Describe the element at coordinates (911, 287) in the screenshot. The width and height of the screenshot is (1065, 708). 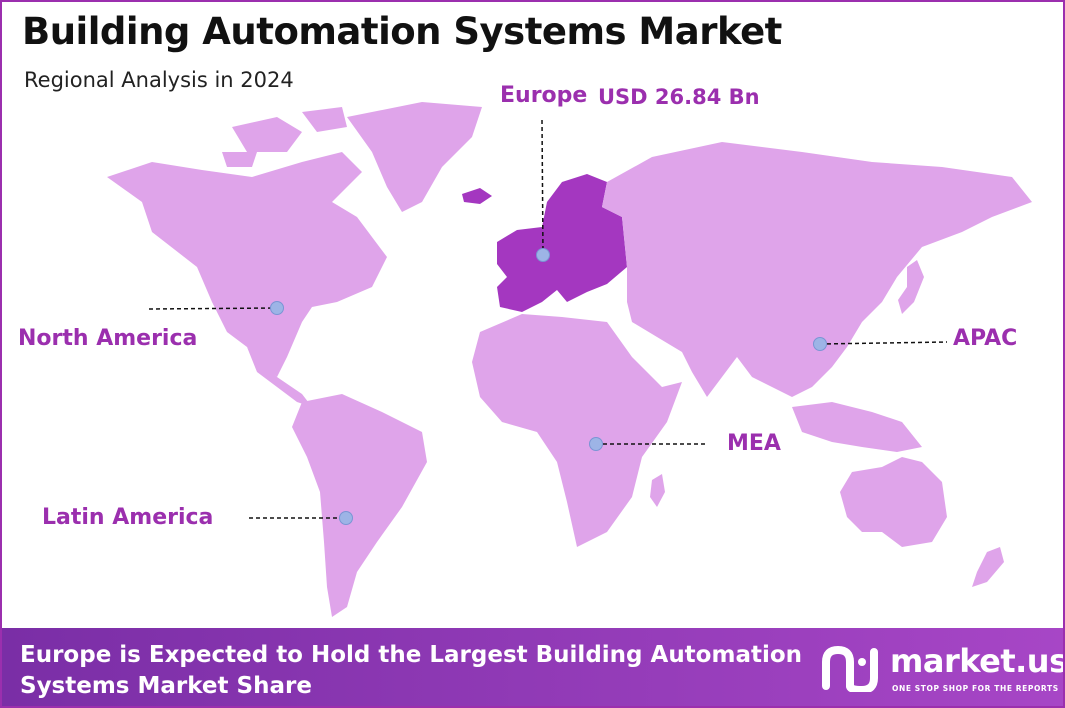
I see `japan-landmass` at that location.